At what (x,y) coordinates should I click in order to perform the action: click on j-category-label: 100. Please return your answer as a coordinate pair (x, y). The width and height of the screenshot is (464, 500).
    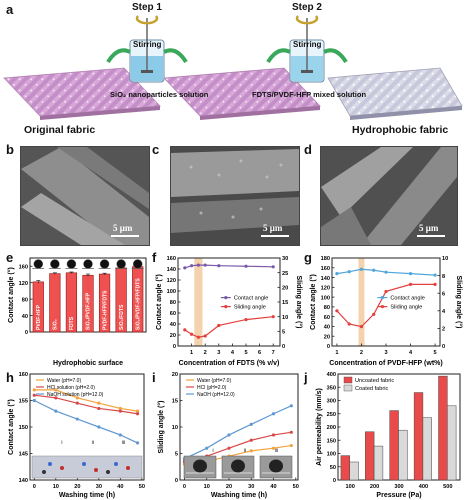
    Looking at the image, I should click on (350, 487).